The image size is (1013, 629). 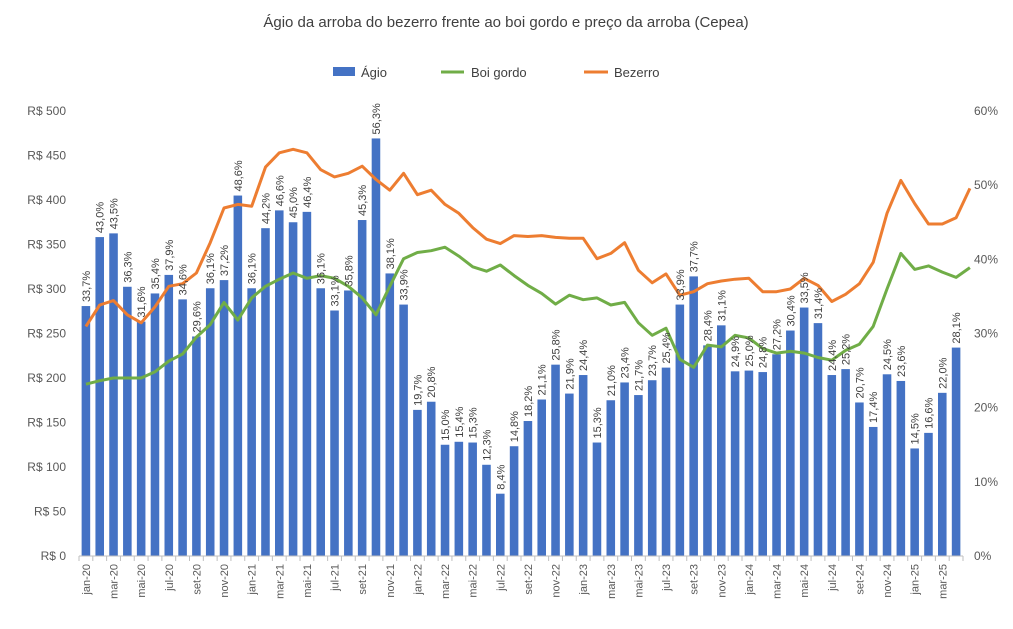 What do you see at coordinates (349, 270) in the screenshot?
I see `agio-data-label: 35,8%` at bounding box center [349, 270].